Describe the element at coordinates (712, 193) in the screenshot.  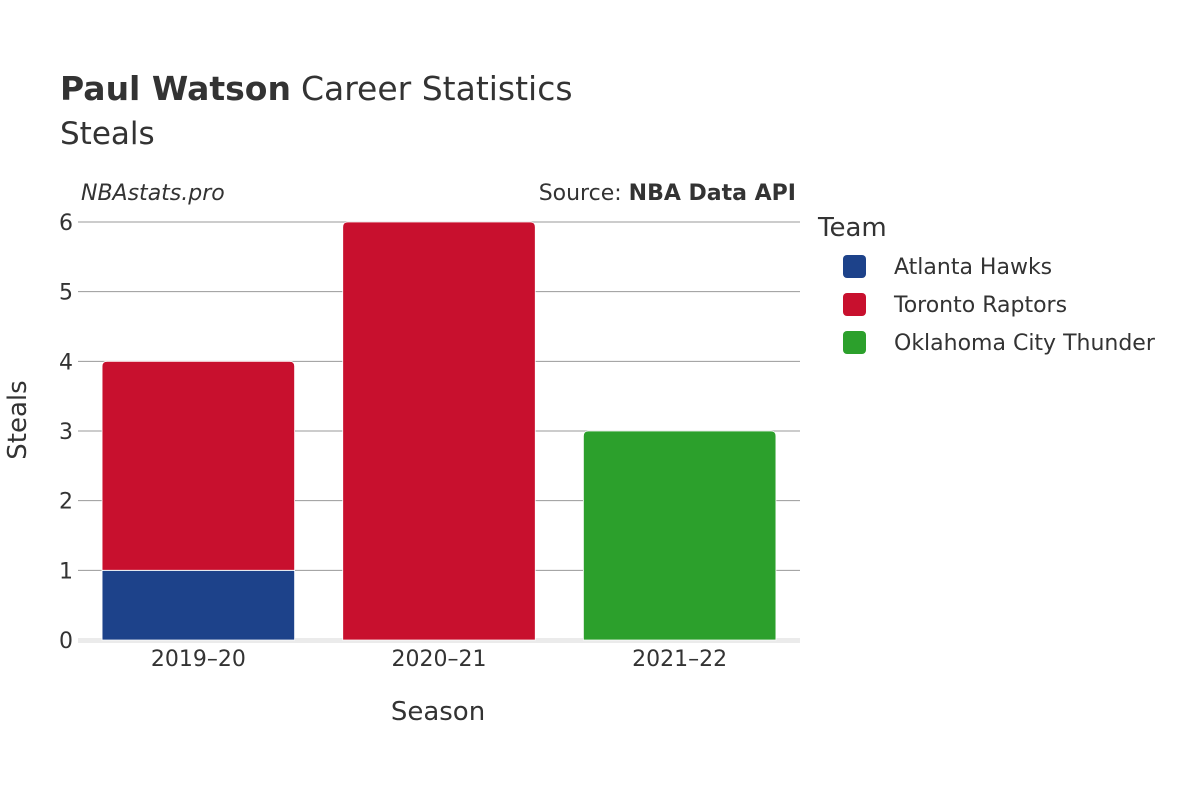
I see `source-name: NBA Data API` at that location.